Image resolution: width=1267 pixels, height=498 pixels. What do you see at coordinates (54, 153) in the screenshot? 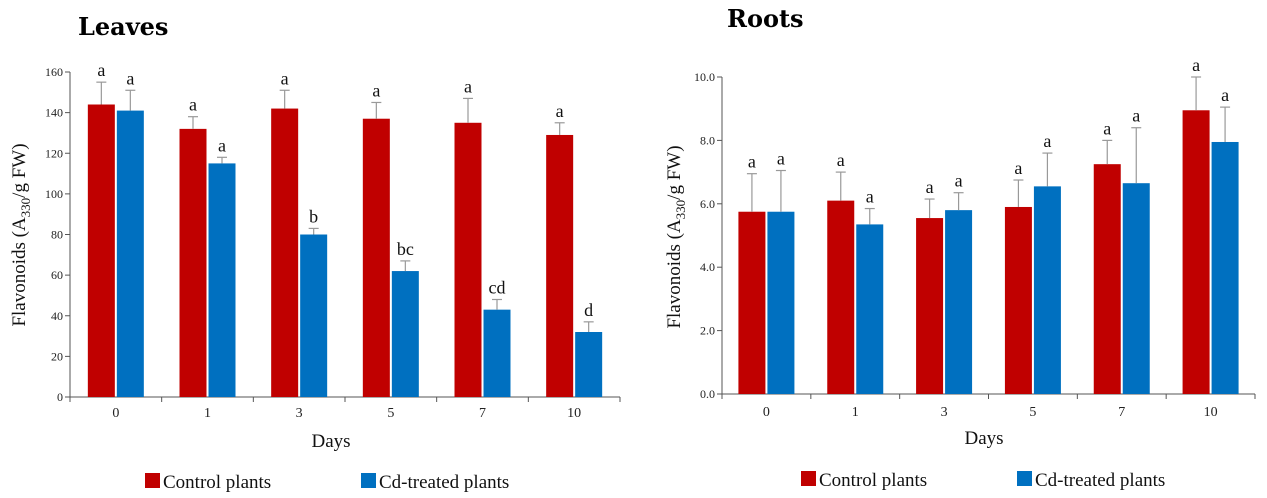
I see `y-tick-label: 120` at bounding box center [54, 153].